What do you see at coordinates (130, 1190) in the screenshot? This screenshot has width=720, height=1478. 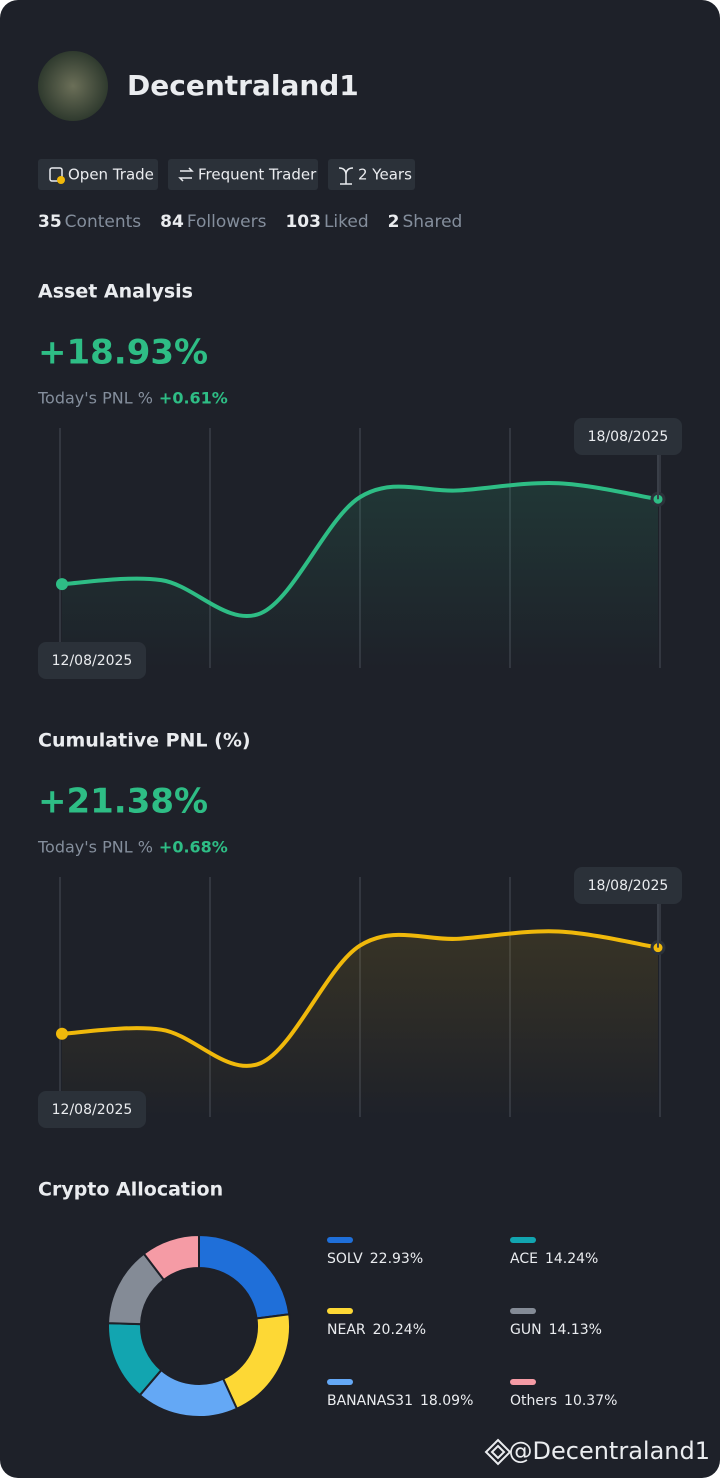 I see `section-title: Crypto Allocation` at bounding box center [130, 1190].